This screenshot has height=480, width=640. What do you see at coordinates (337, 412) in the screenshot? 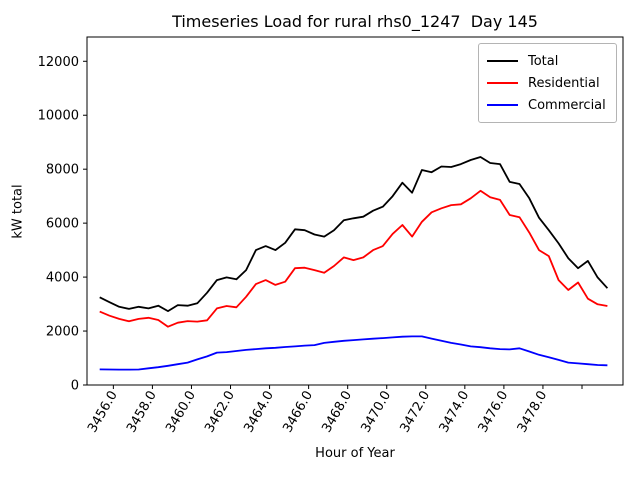
I see `x-tick-label: 3468.0` at bounding box center [337, 412].